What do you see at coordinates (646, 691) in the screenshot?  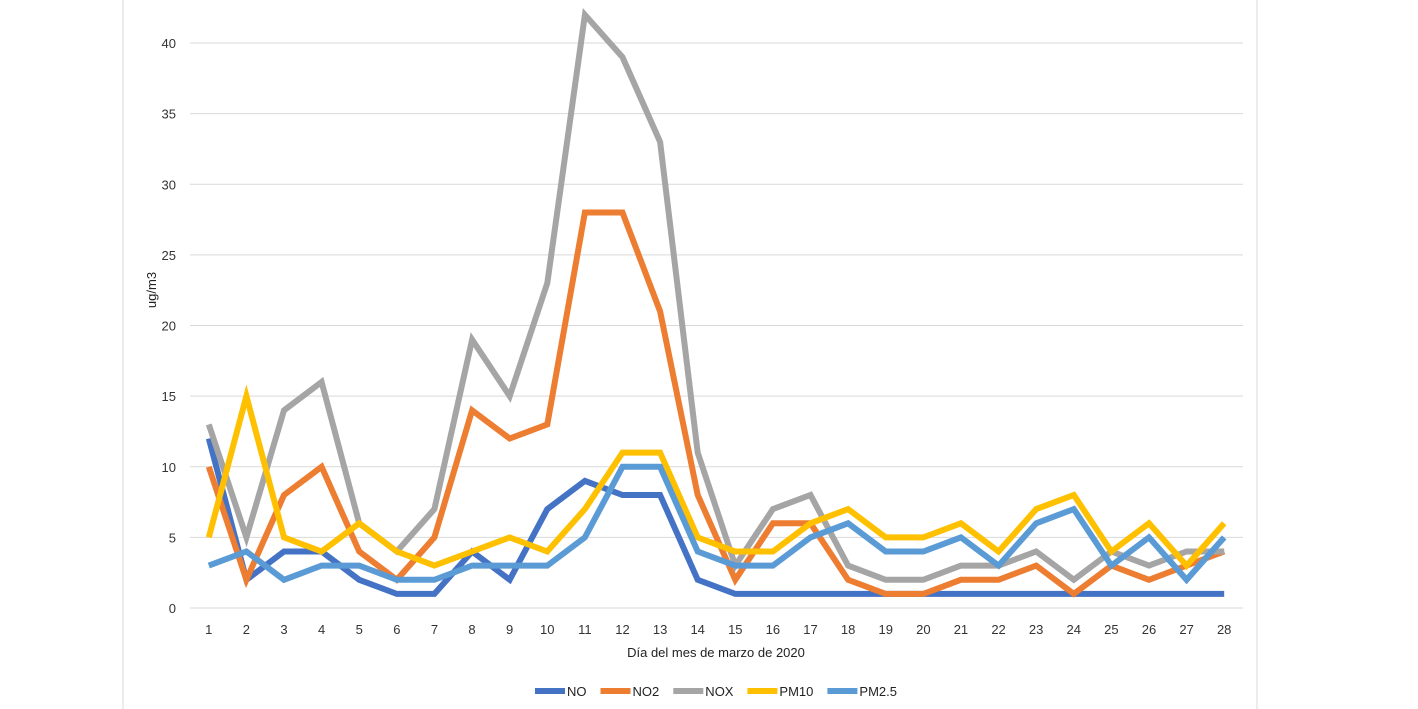 I see `legend-label: NO2` at bounding box center [646, 691].